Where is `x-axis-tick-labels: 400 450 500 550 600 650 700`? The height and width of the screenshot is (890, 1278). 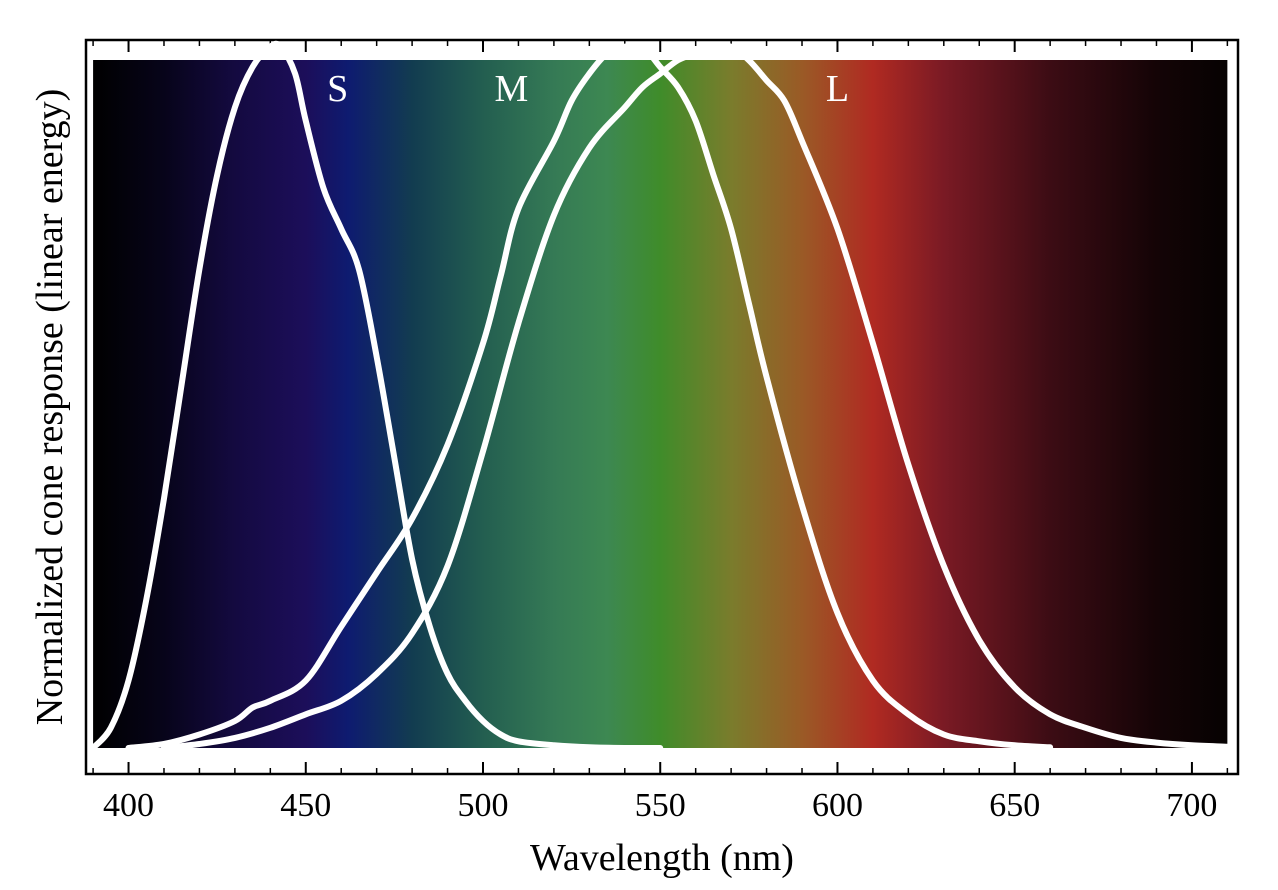 x-axis-tick-labels: 400 450 500 550 600 650 700 is located at coordinates (660, 805).